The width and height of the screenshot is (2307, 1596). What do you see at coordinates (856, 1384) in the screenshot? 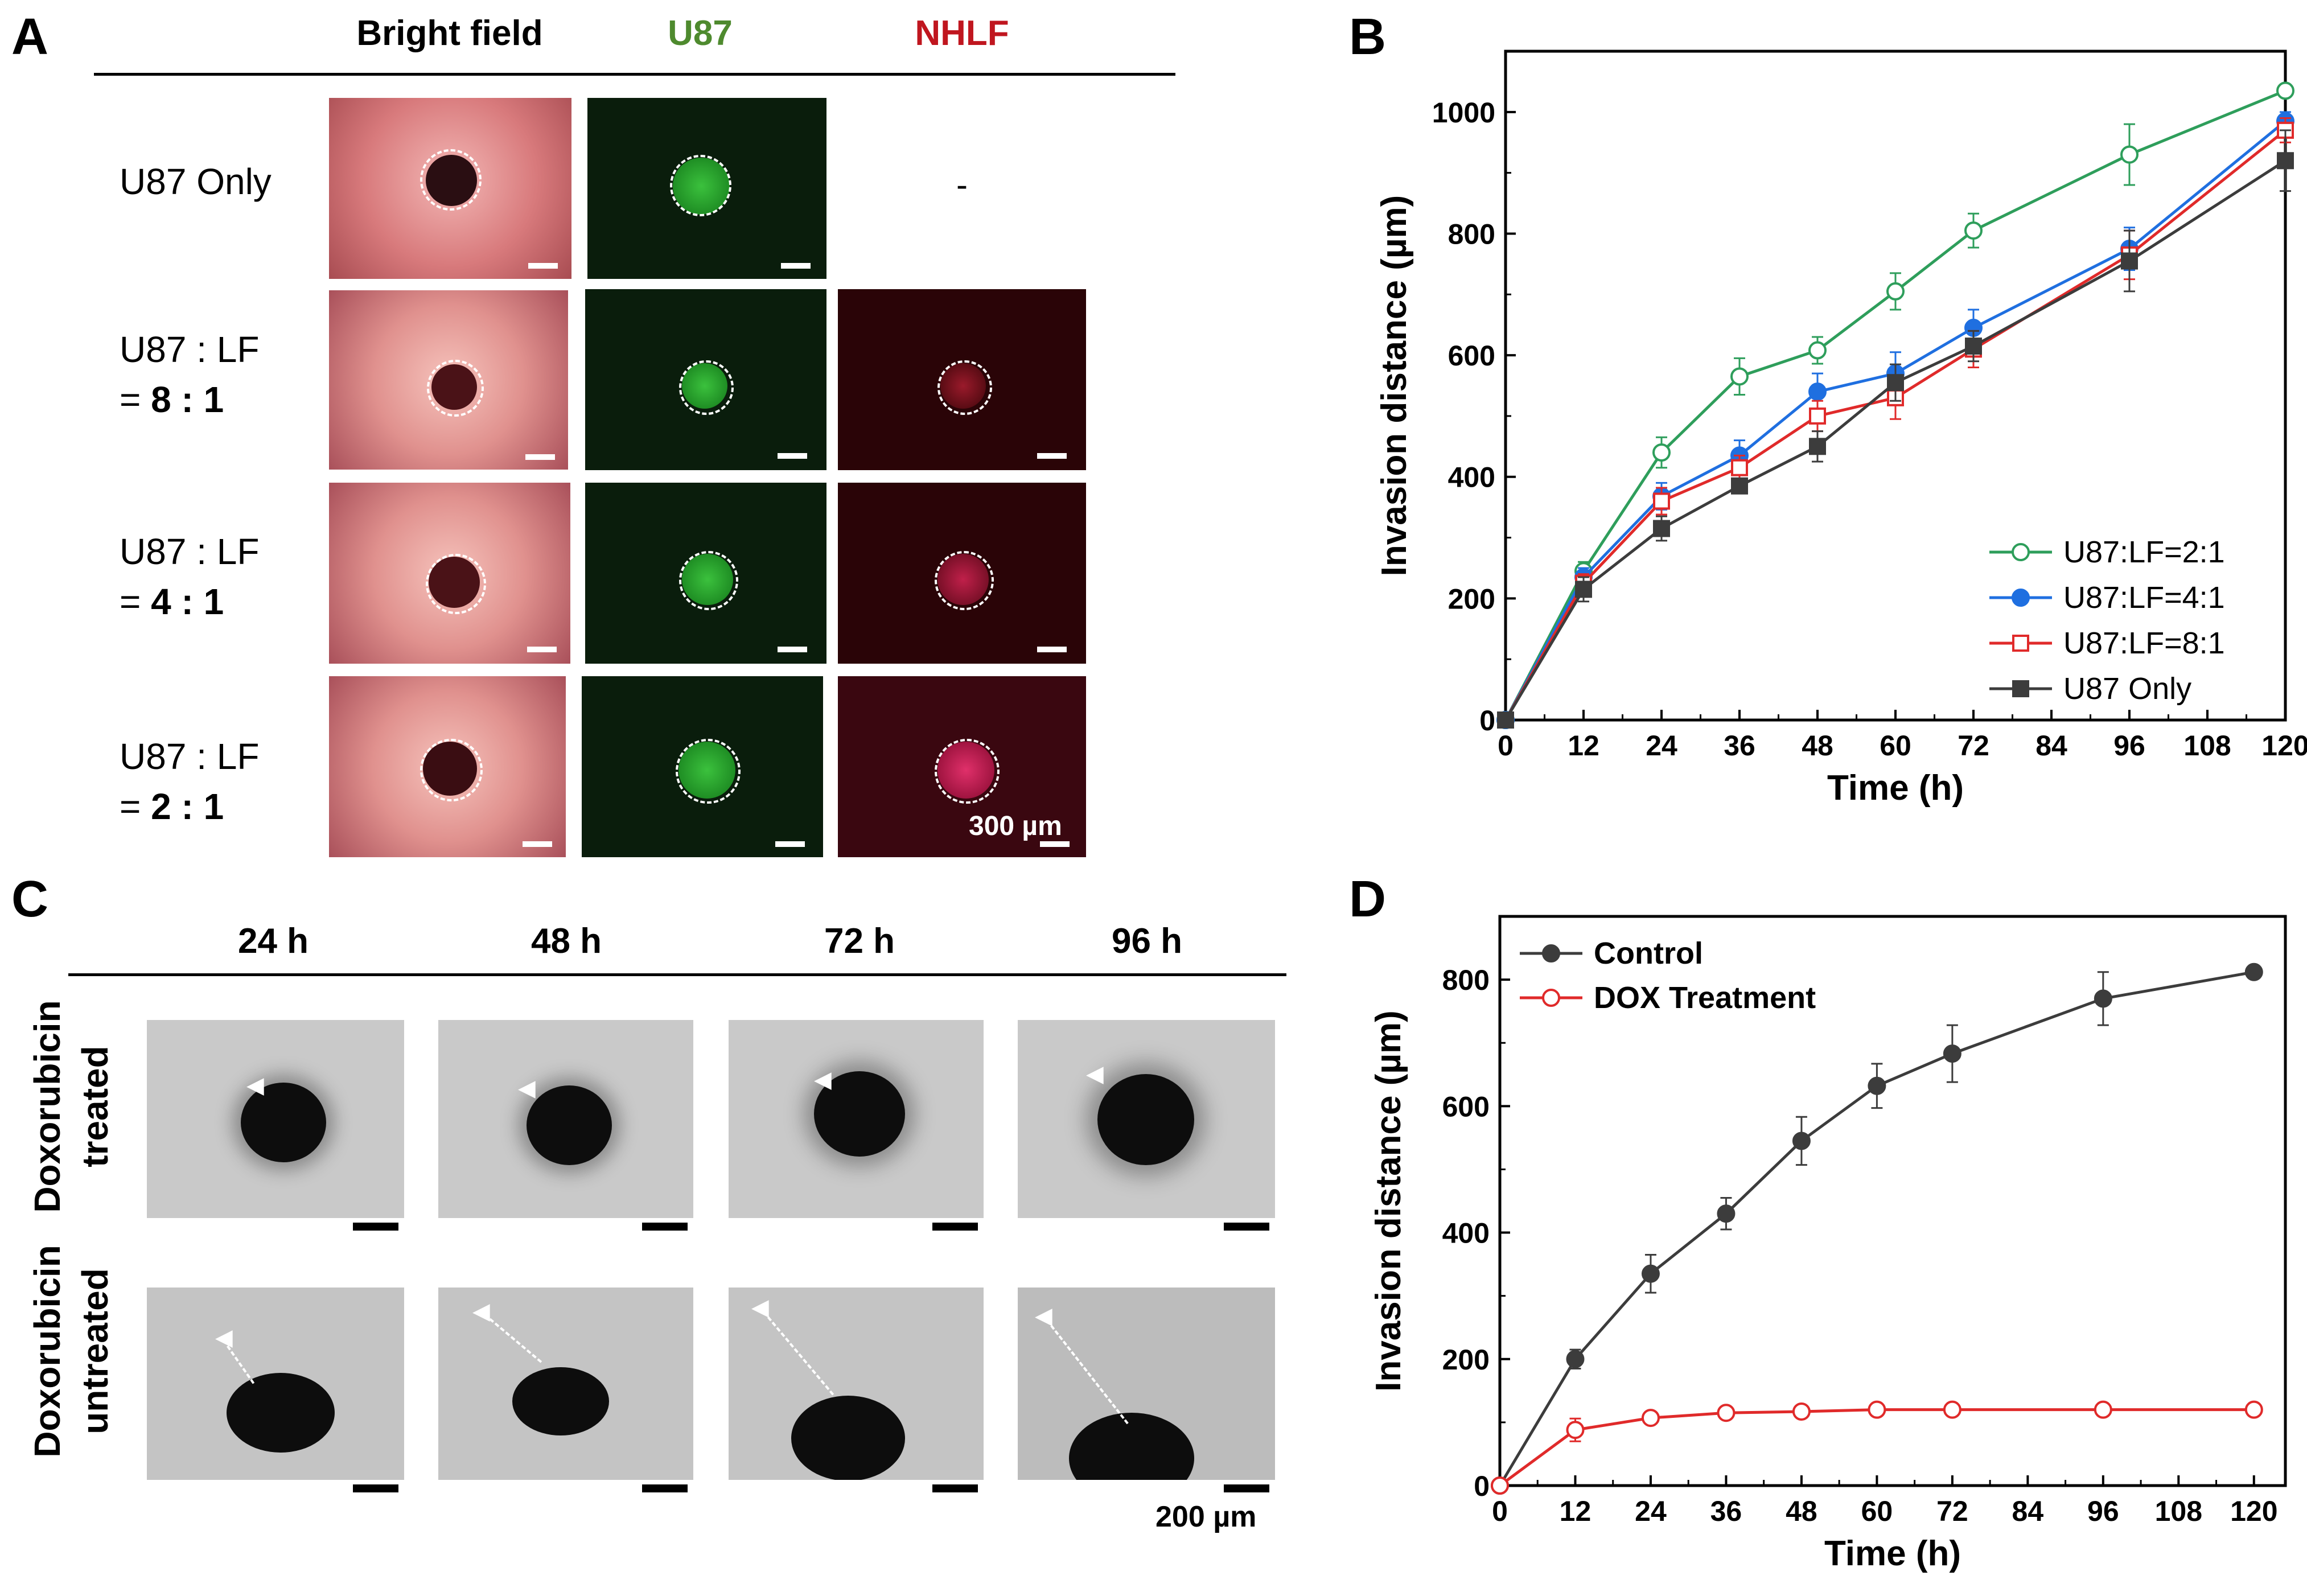
I see `untreated-image-72h: ◀` at bounding box center [856, 1384].